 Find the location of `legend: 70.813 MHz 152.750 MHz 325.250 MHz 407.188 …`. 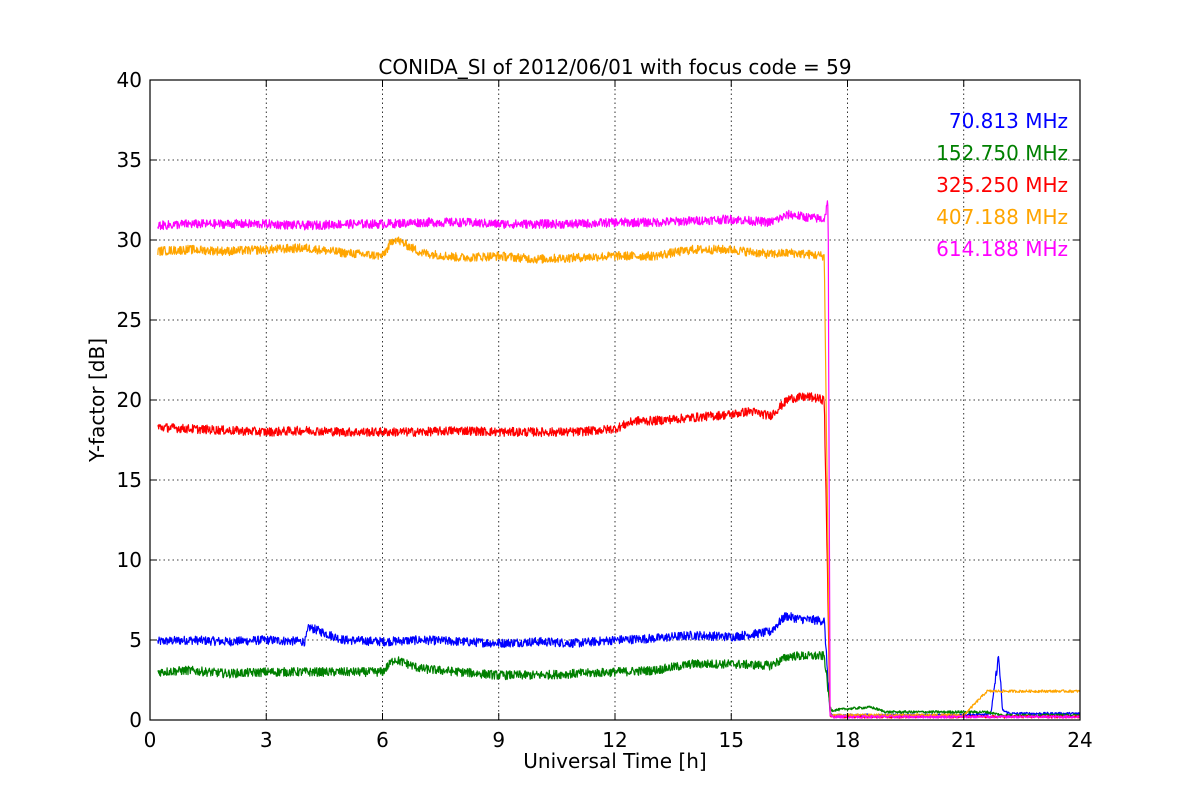

legend: 70.813 MHz 152.750 MHz 325.250 MHz 407.188 … is located at coordinates (1002, 185).